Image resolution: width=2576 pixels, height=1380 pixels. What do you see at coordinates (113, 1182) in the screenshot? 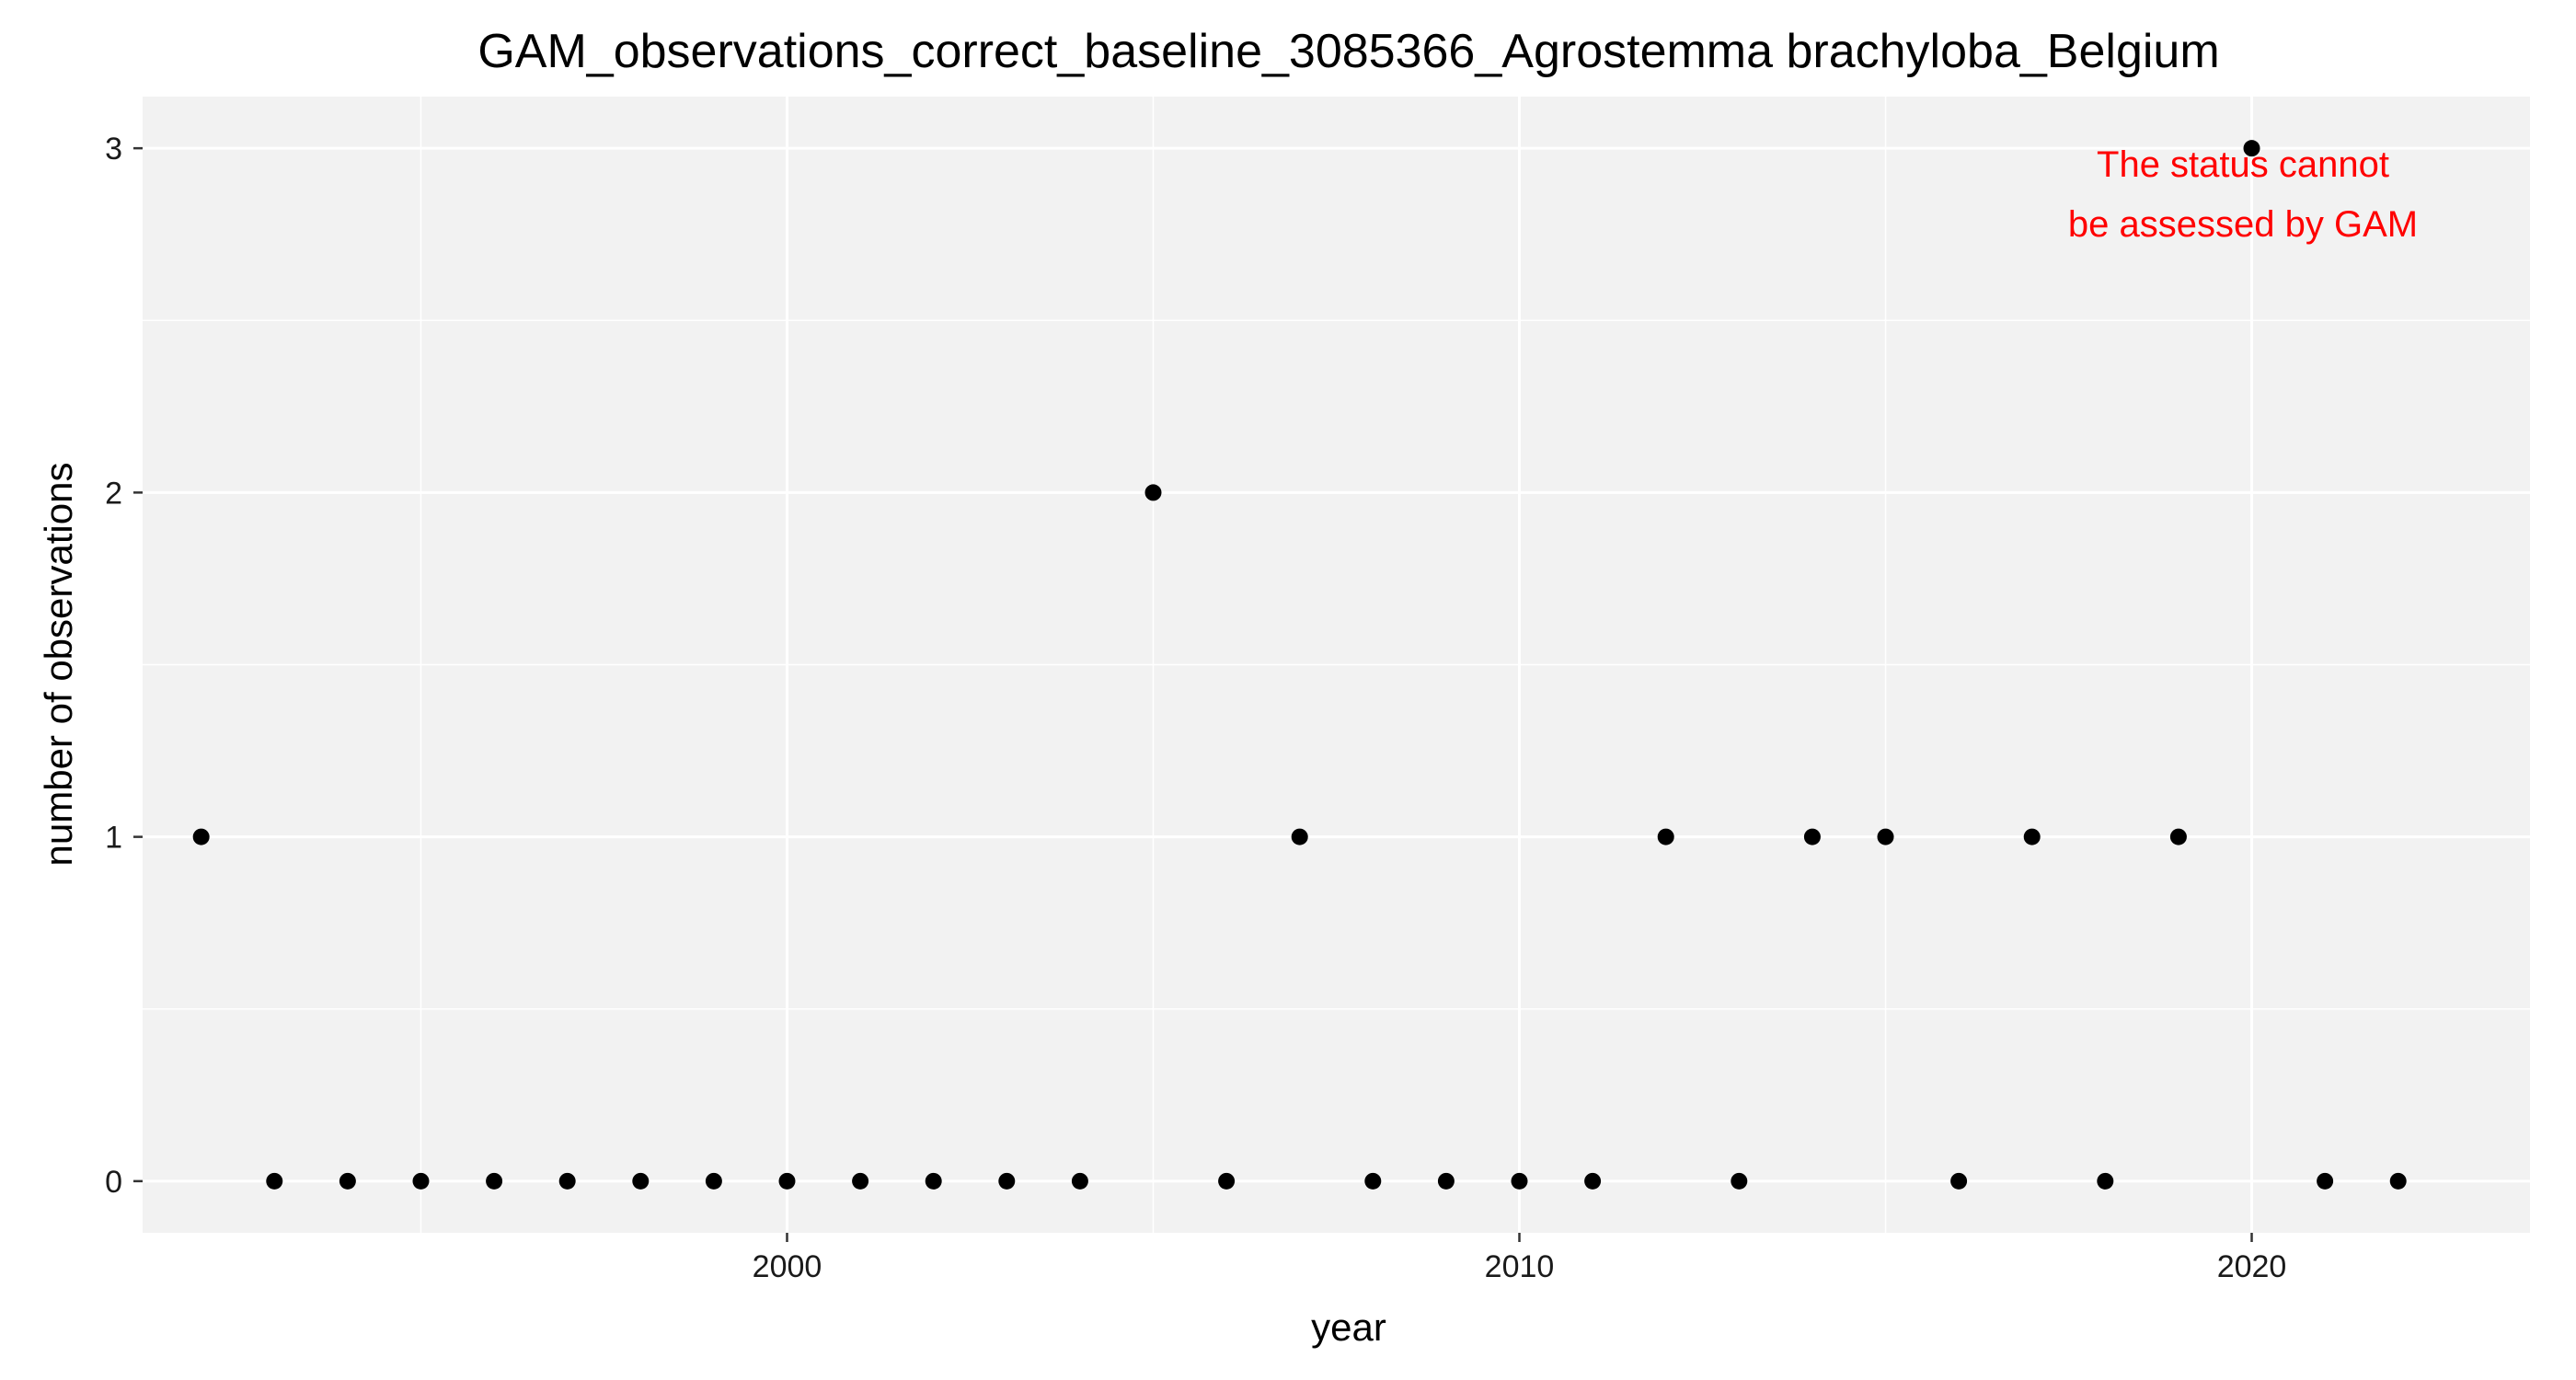
I see `y-tick-label: 0` at bounding box center [113, 1182].